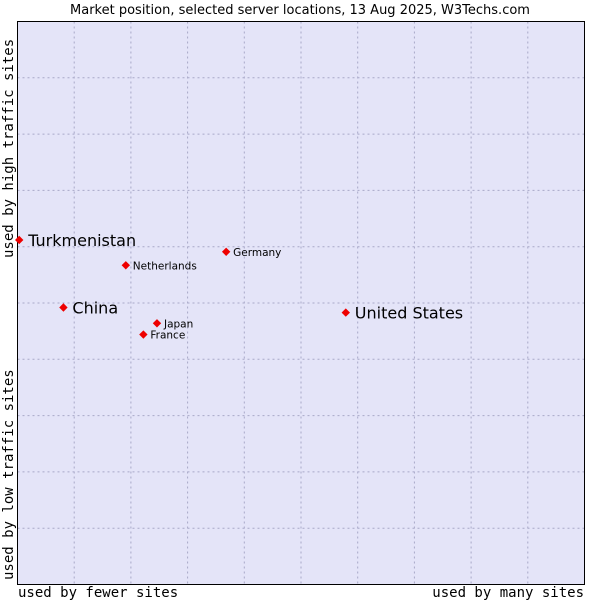 The image size is (600, 600). I want to click on y-axis-label-high: used by high traffic sites, so click(9, 148).